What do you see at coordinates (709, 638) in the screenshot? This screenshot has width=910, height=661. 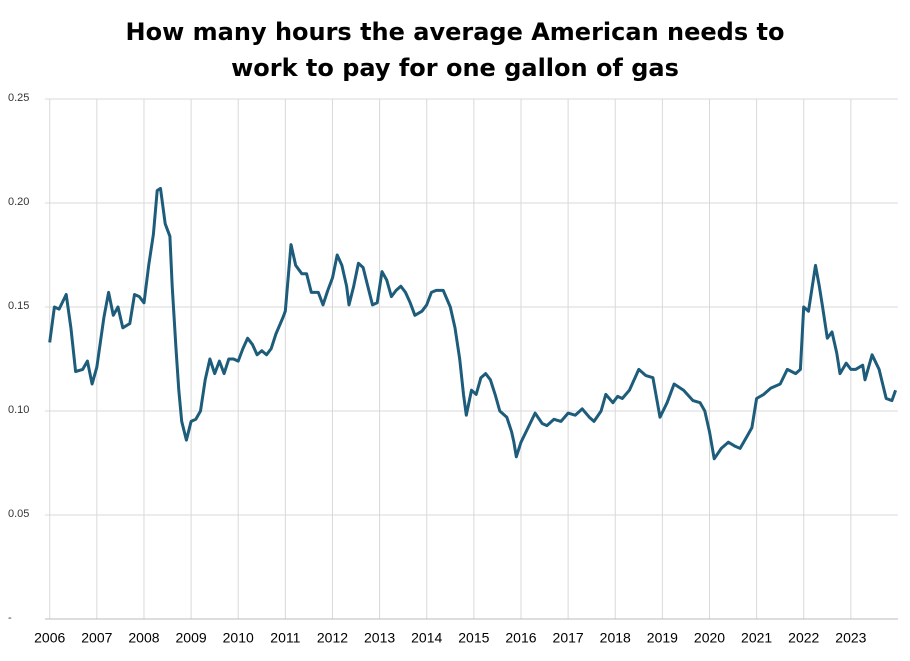 I see `x-tick-label: 2020` at bounding box center [709, 638].